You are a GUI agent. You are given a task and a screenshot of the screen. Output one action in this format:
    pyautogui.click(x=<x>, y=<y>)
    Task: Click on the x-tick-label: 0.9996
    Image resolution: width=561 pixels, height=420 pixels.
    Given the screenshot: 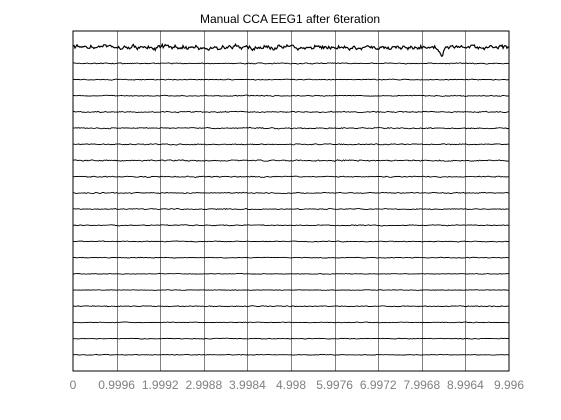 What is the action you would take?
    pyautogui.click(x=116, y=385)
    